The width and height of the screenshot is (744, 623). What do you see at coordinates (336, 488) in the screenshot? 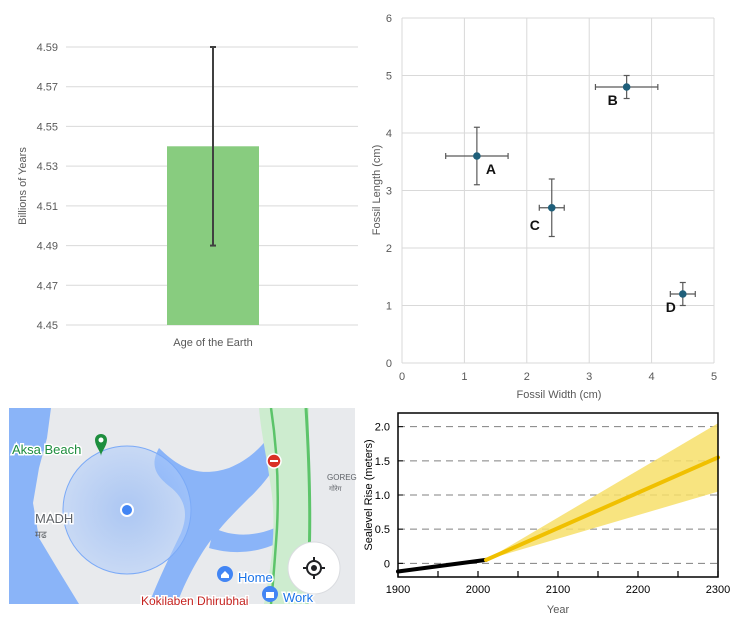
I see `map-label-goregaon-local: गोरेग` at bounding box center [336, 488].